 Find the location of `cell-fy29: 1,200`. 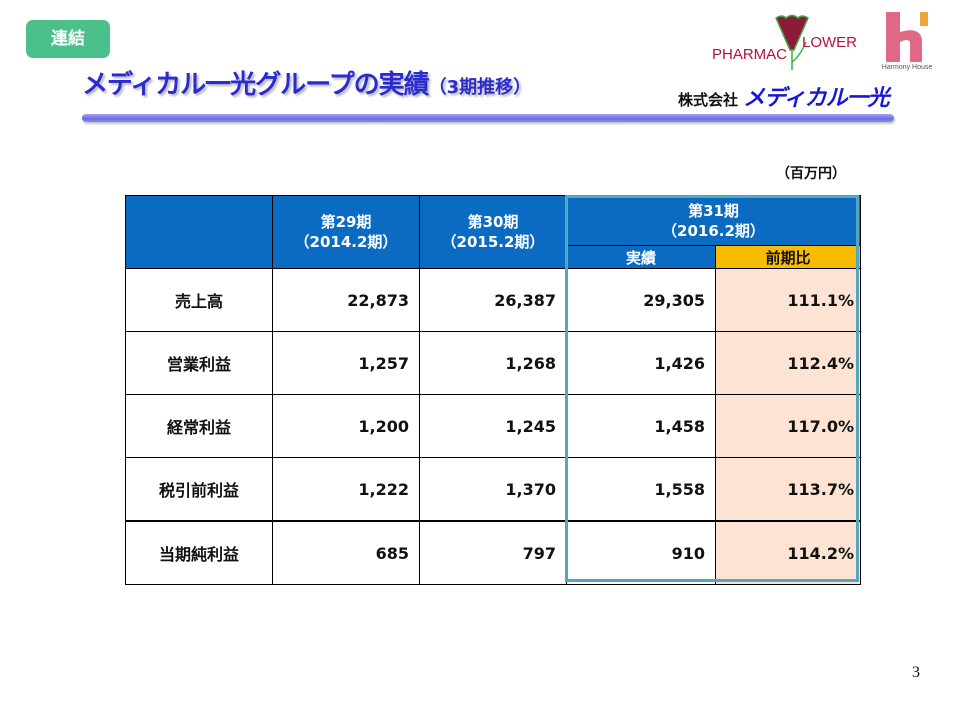

cell-fy29: 1,200 is located at coordinates (346, 426).